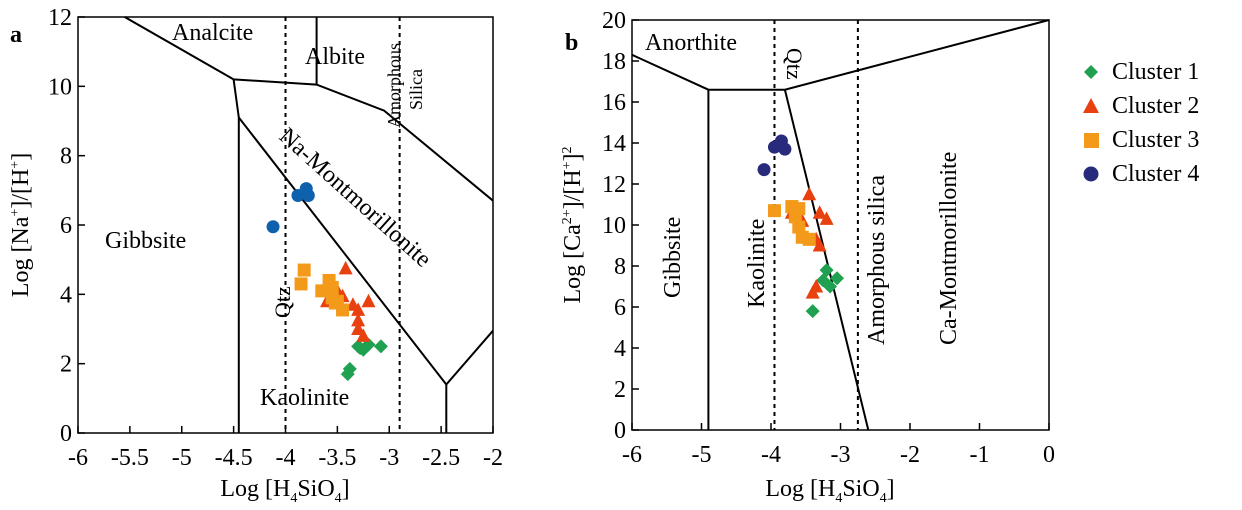 This screenshot has width=1242, height=510. I want to click on panel-a-points, so click(327, 282).